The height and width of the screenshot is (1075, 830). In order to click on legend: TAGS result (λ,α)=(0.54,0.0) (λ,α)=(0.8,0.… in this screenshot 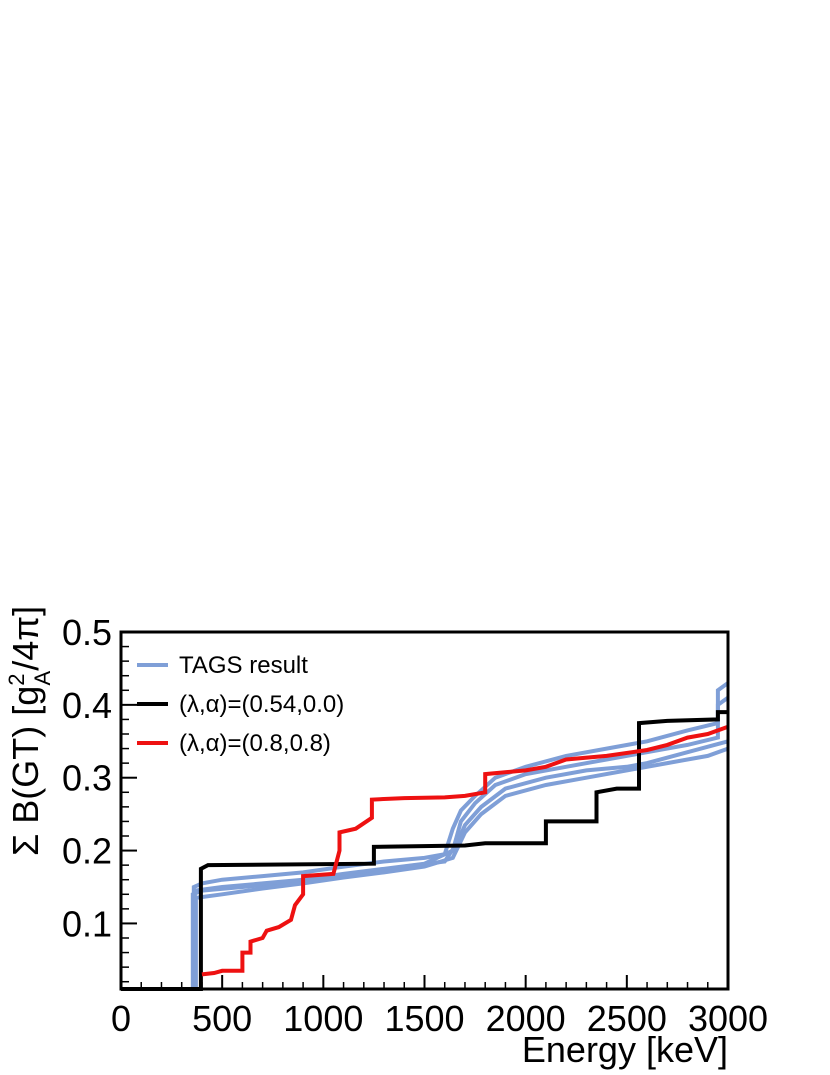, I will do `click(240, 704)`.